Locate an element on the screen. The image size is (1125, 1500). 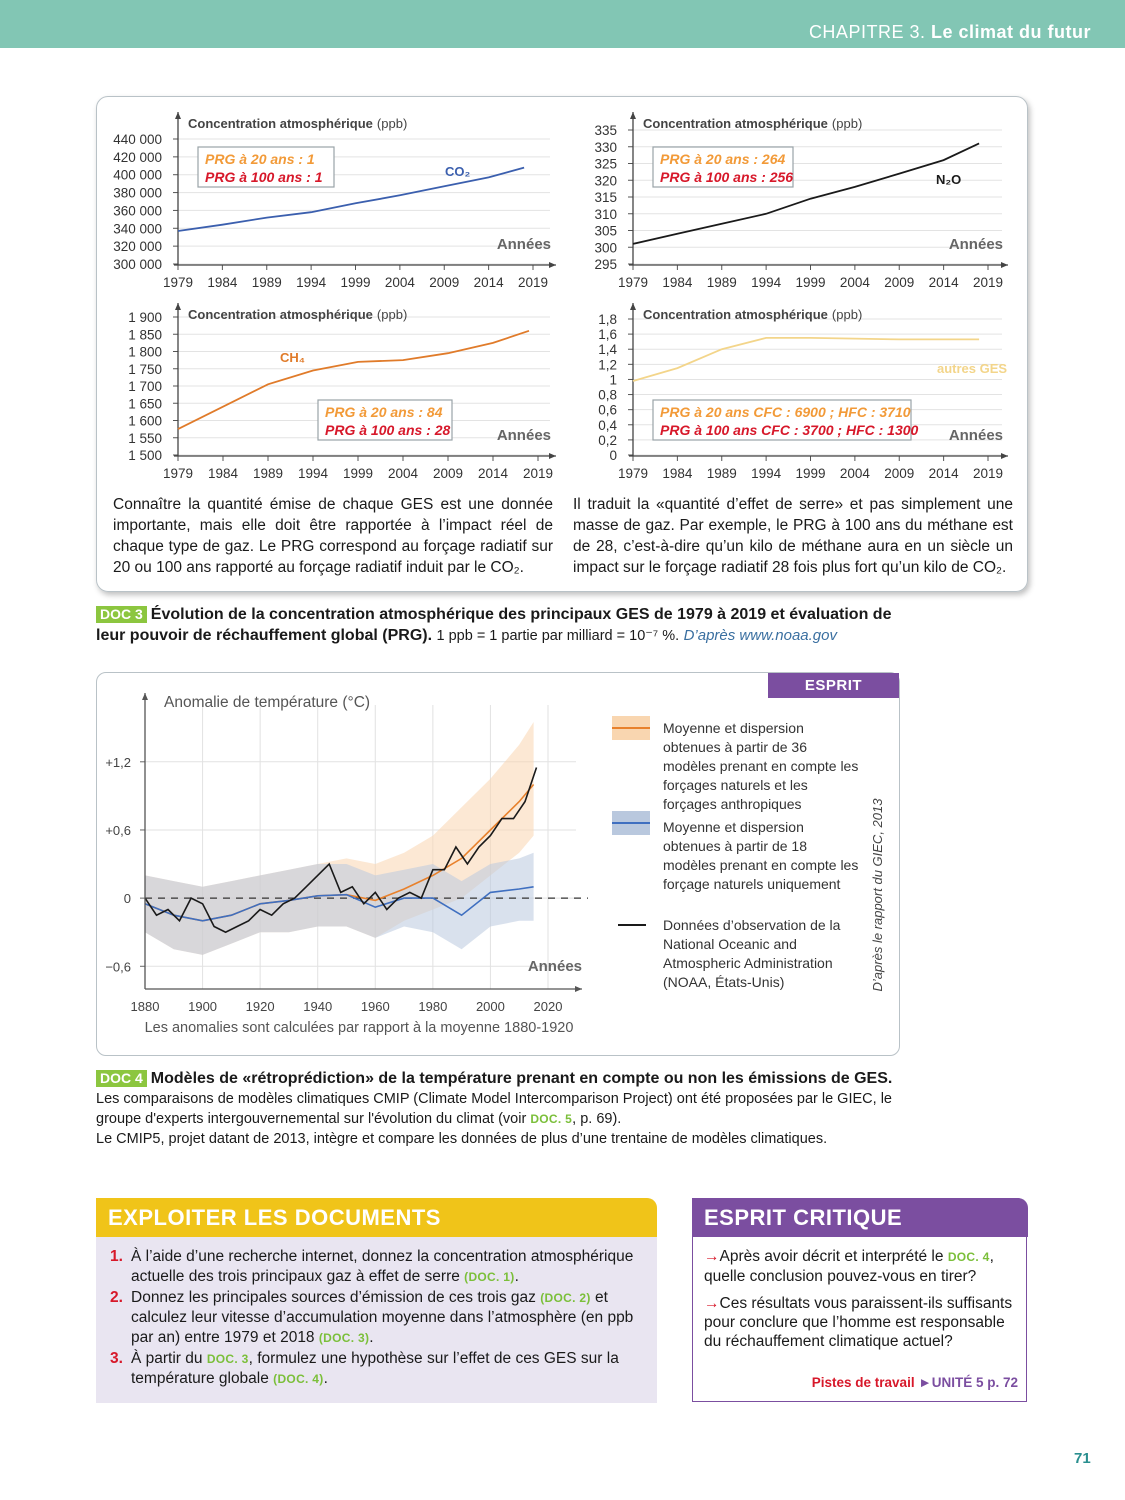
annotation: PRG à 100 ans : 1 is located at coordinates (264, 177).